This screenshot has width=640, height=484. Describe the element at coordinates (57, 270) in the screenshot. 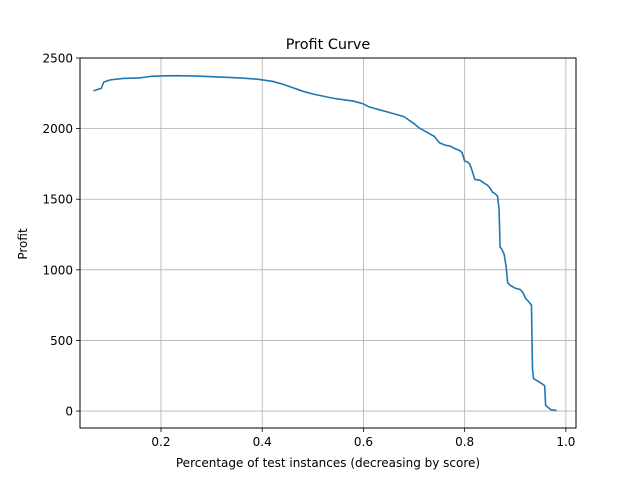

I see `y-tick-label: 1000` at that location.